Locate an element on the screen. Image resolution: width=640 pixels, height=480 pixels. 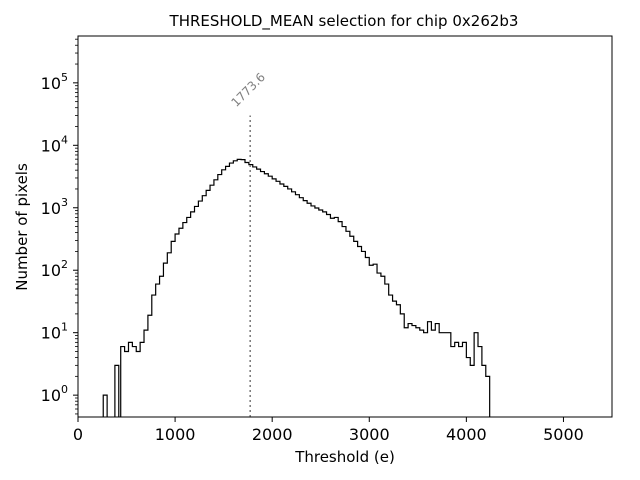
y-tick-label: 10² is located at coordinates (54, 269).